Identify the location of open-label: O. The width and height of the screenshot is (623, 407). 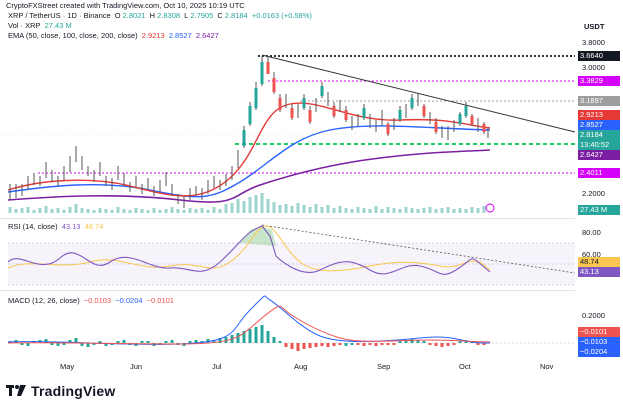
(117, 15).